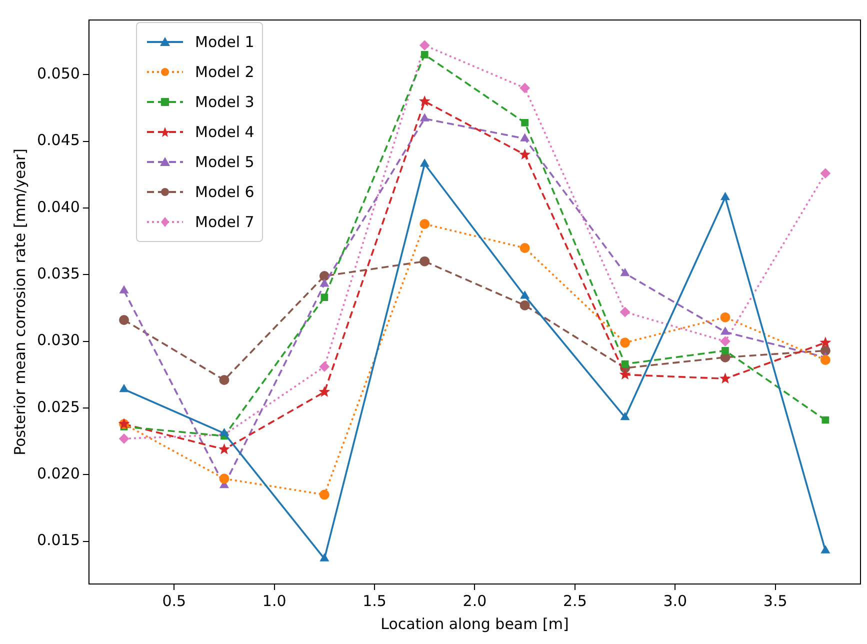 This screenshot has width=867, height=644. Describe the element at coordinates (19, 302) in the screenshot. I see `y-axis-title: Posterior mean corrosion rate [mm/year]` at that location.